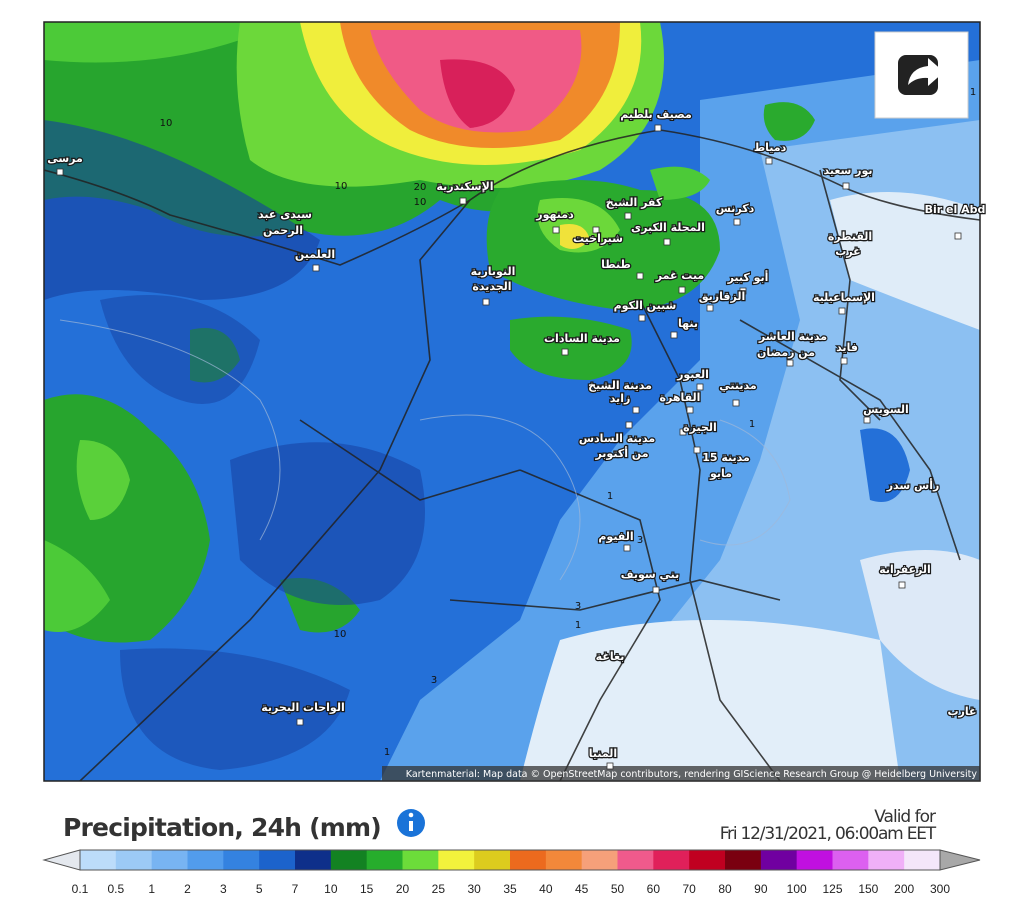 The height and width of the screenshot is (913, 1024). What do you see at coordinates (650, 574) in the screenshot?
I see `city-label: بني سويف` at bounding box center [650, 574].